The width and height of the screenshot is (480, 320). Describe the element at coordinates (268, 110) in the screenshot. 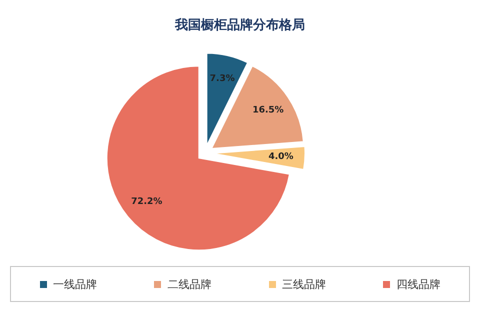

I see `data-label: 16.5%` at that location.